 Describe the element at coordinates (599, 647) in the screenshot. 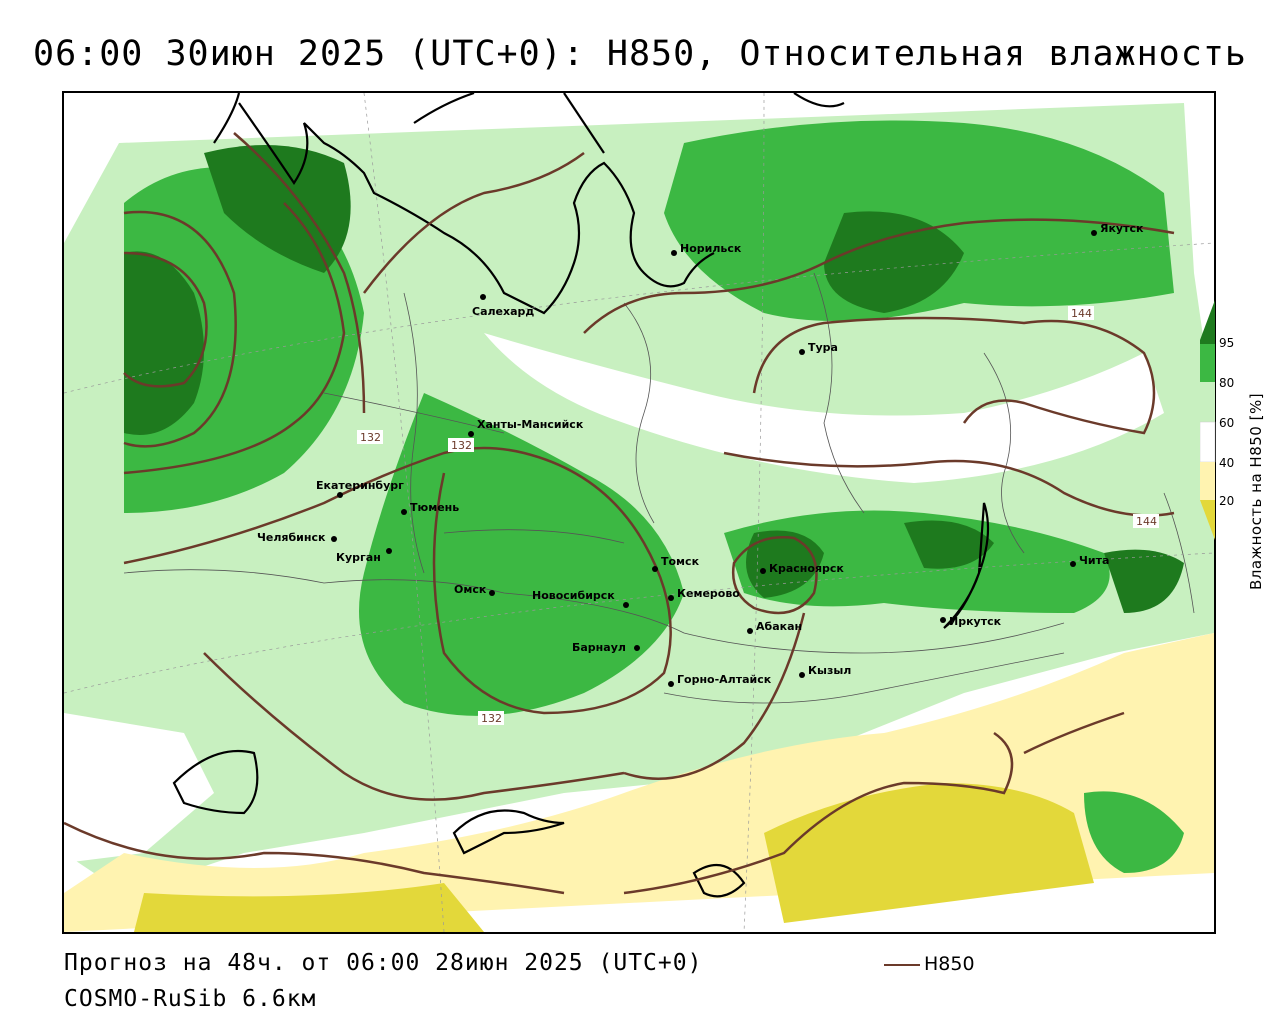

I see `city-barnaul: Барнаул` at that location.